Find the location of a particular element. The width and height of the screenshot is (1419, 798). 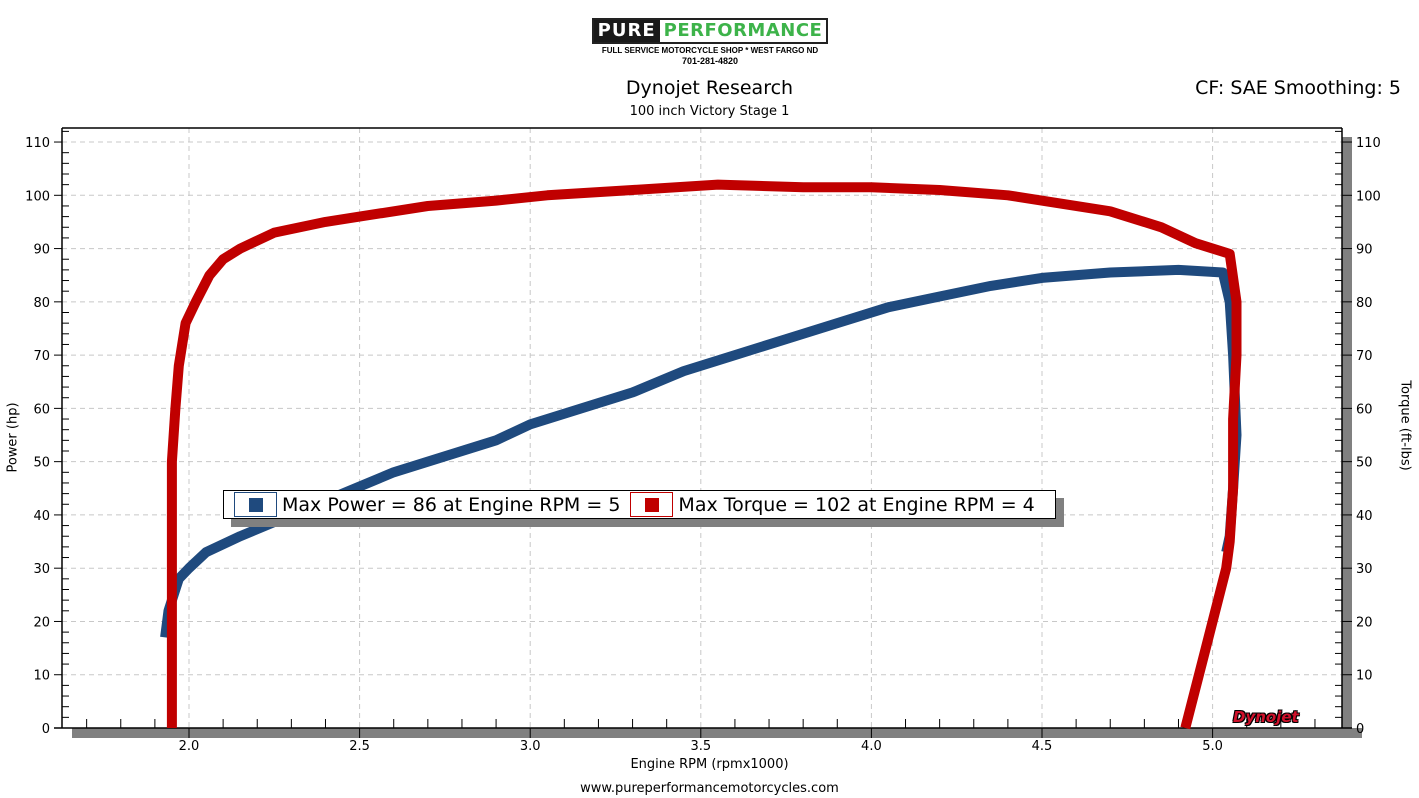

svg-text: 2.0 is located at coordinates (189, 746).